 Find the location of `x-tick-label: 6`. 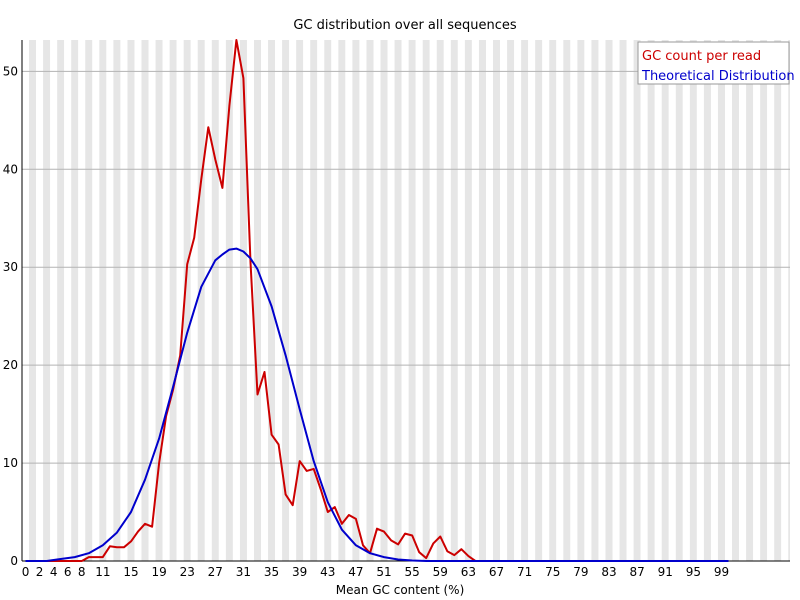

x-tick-label: 6 is located at coordinates (68, 572).